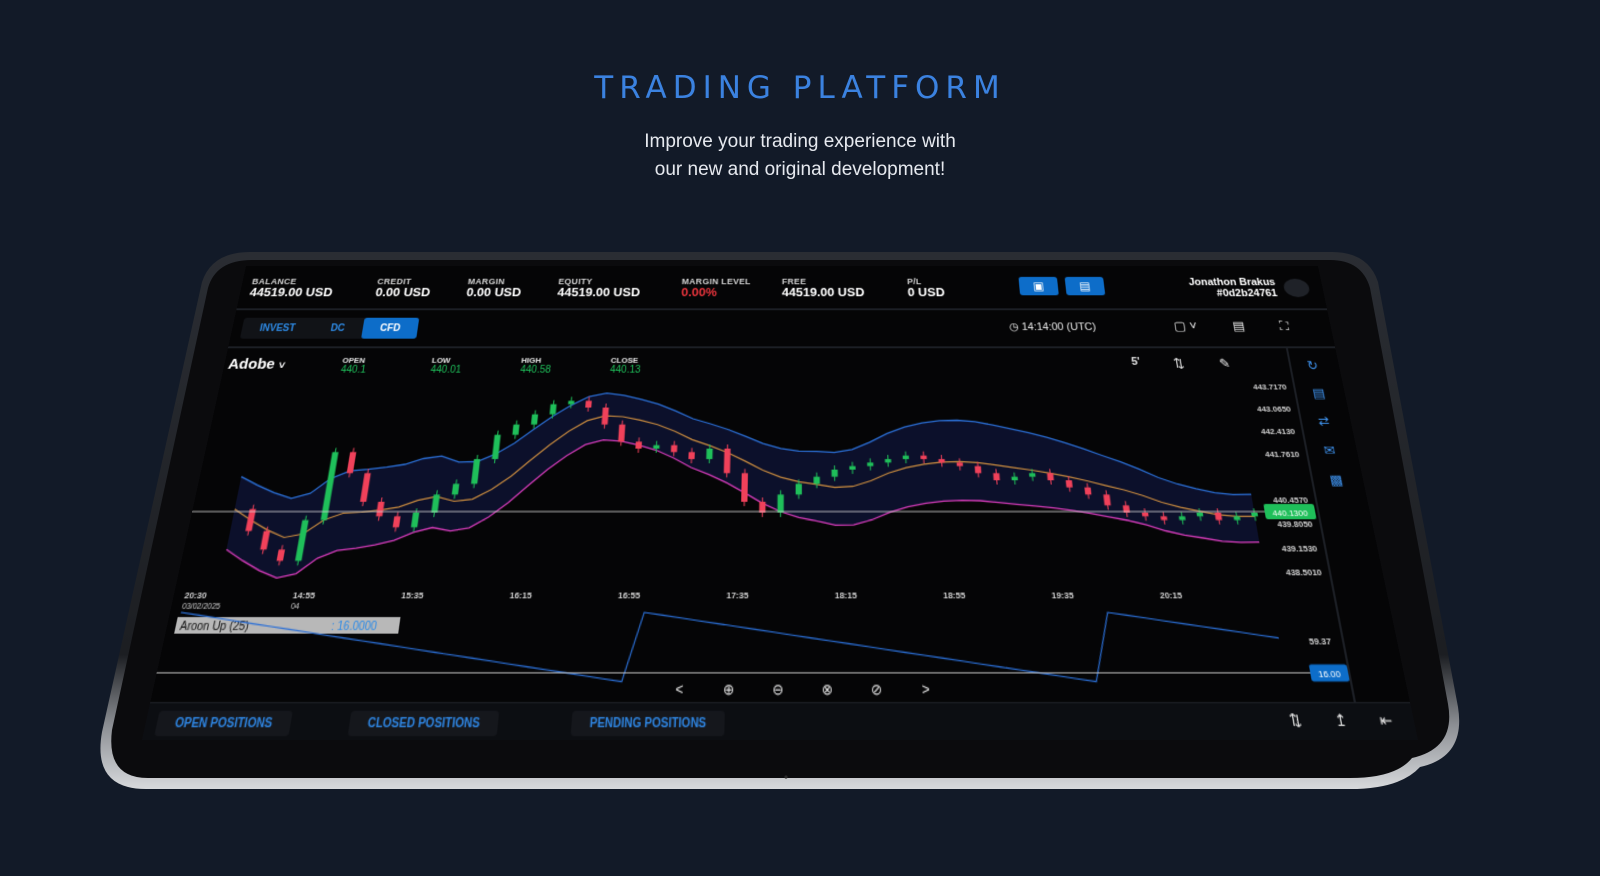 The height and width of the screenshot is (876, 1600). I want to click on balance: BALANCE 44519.00 USD, so click(291, 288).